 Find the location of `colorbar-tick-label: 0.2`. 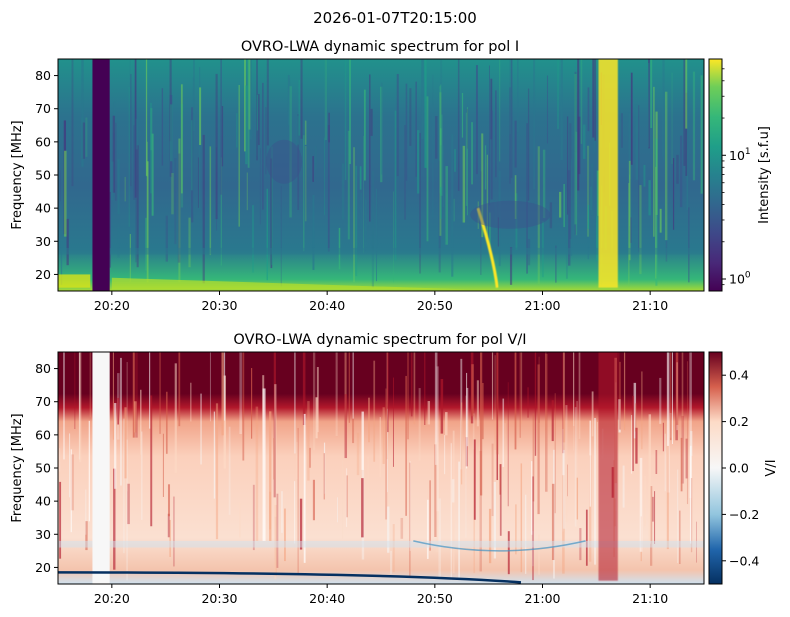

colorbar-tick-label: 0.2 is located at coordinates (739, 421).